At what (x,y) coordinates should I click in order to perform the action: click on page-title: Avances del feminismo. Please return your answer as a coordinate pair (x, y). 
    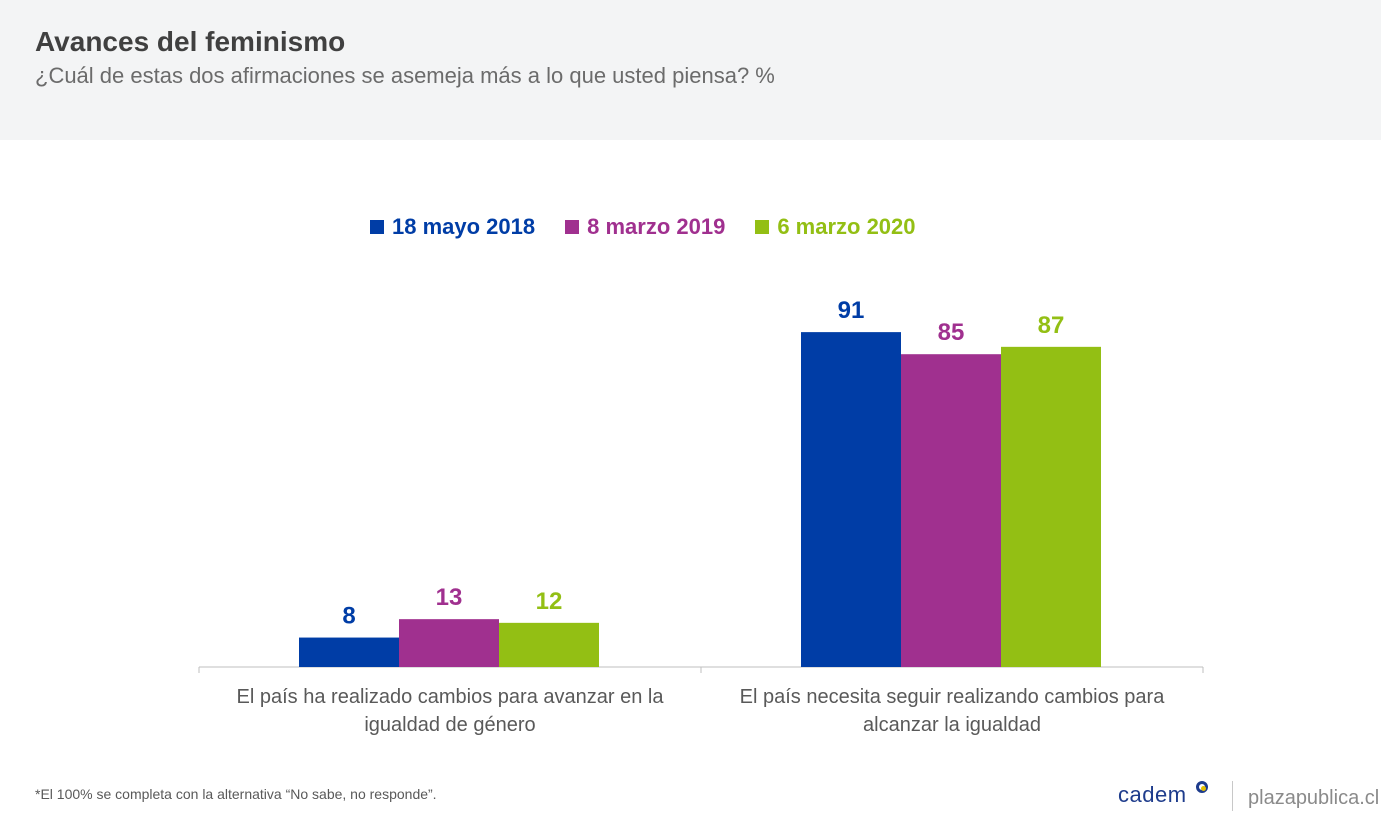
    Looking at the image, I should click on (190, 41).